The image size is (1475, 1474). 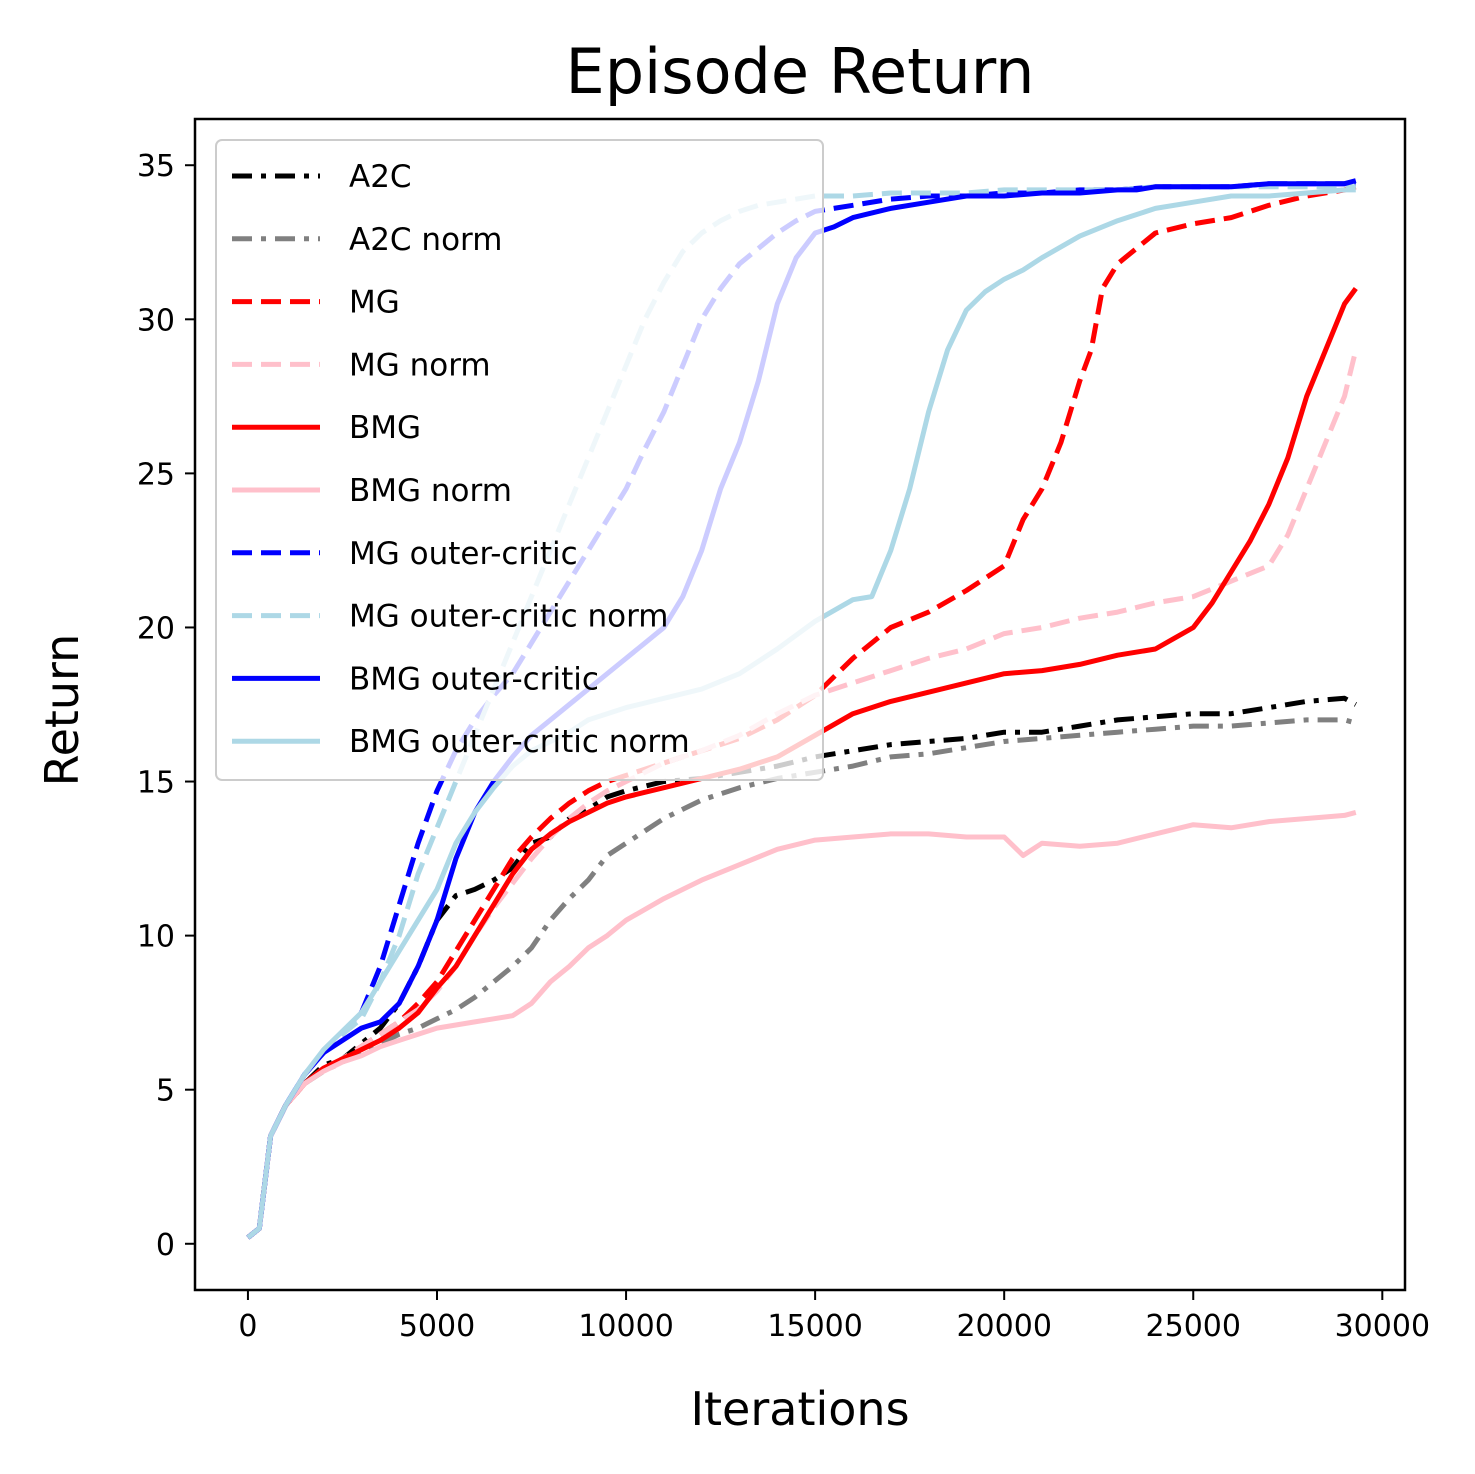 I want to click on x-tick-label: 0, so click(x=247, y=1326).